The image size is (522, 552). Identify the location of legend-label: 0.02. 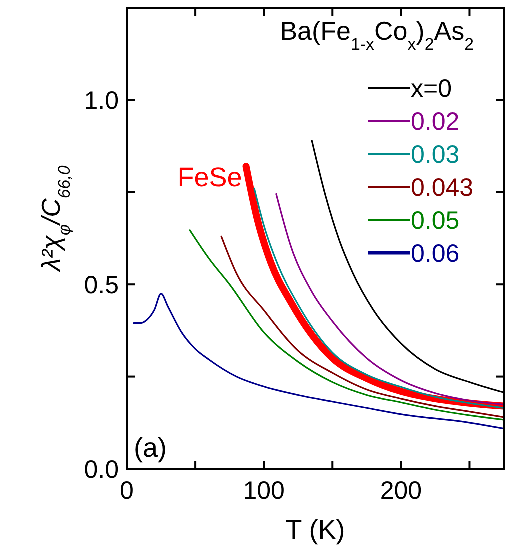
(435, 122).